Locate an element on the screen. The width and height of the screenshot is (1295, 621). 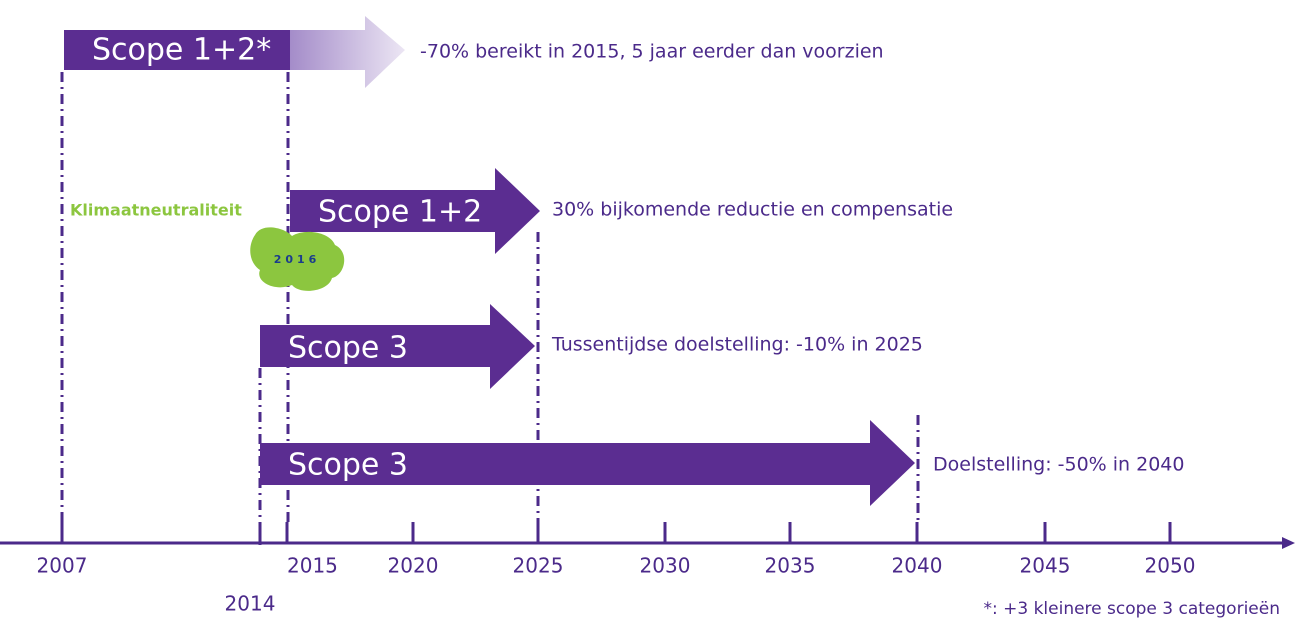
fading-arrow is located at coordinates (347, 52).